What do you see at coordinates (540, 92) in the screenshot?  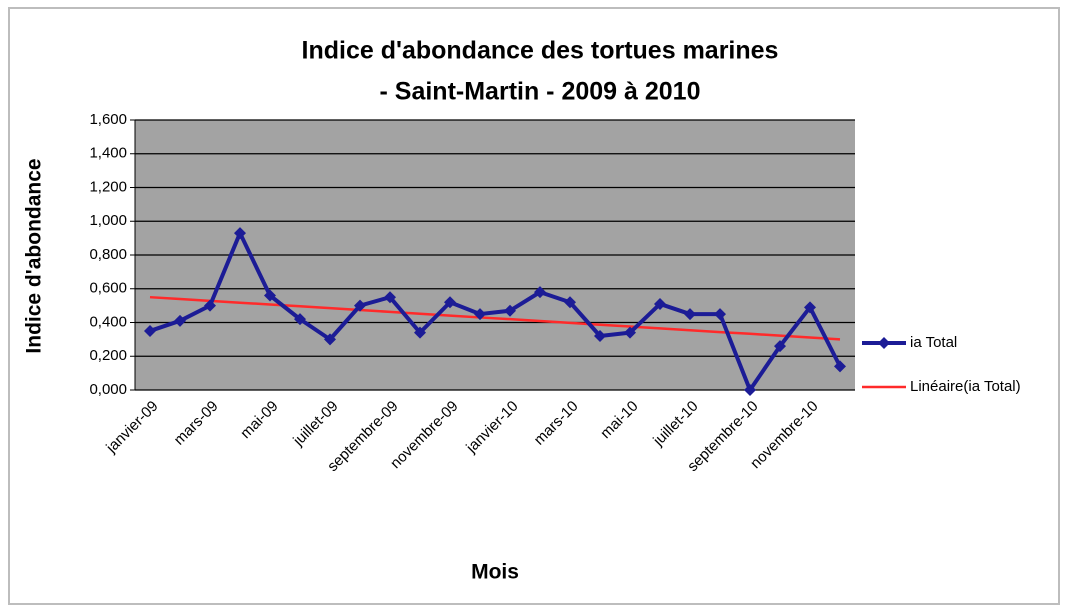 I see `chart-title: - Saint-Martin - 2009 à 2010` at bounding box center [540, 92].